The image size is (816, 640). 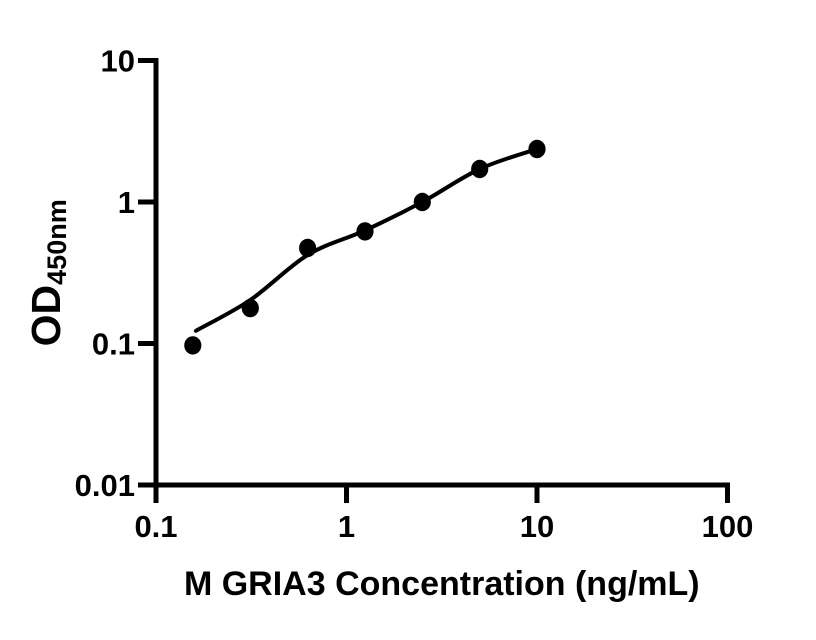 I want to click on y-tick-label: 10, so click(x=118, y=61).